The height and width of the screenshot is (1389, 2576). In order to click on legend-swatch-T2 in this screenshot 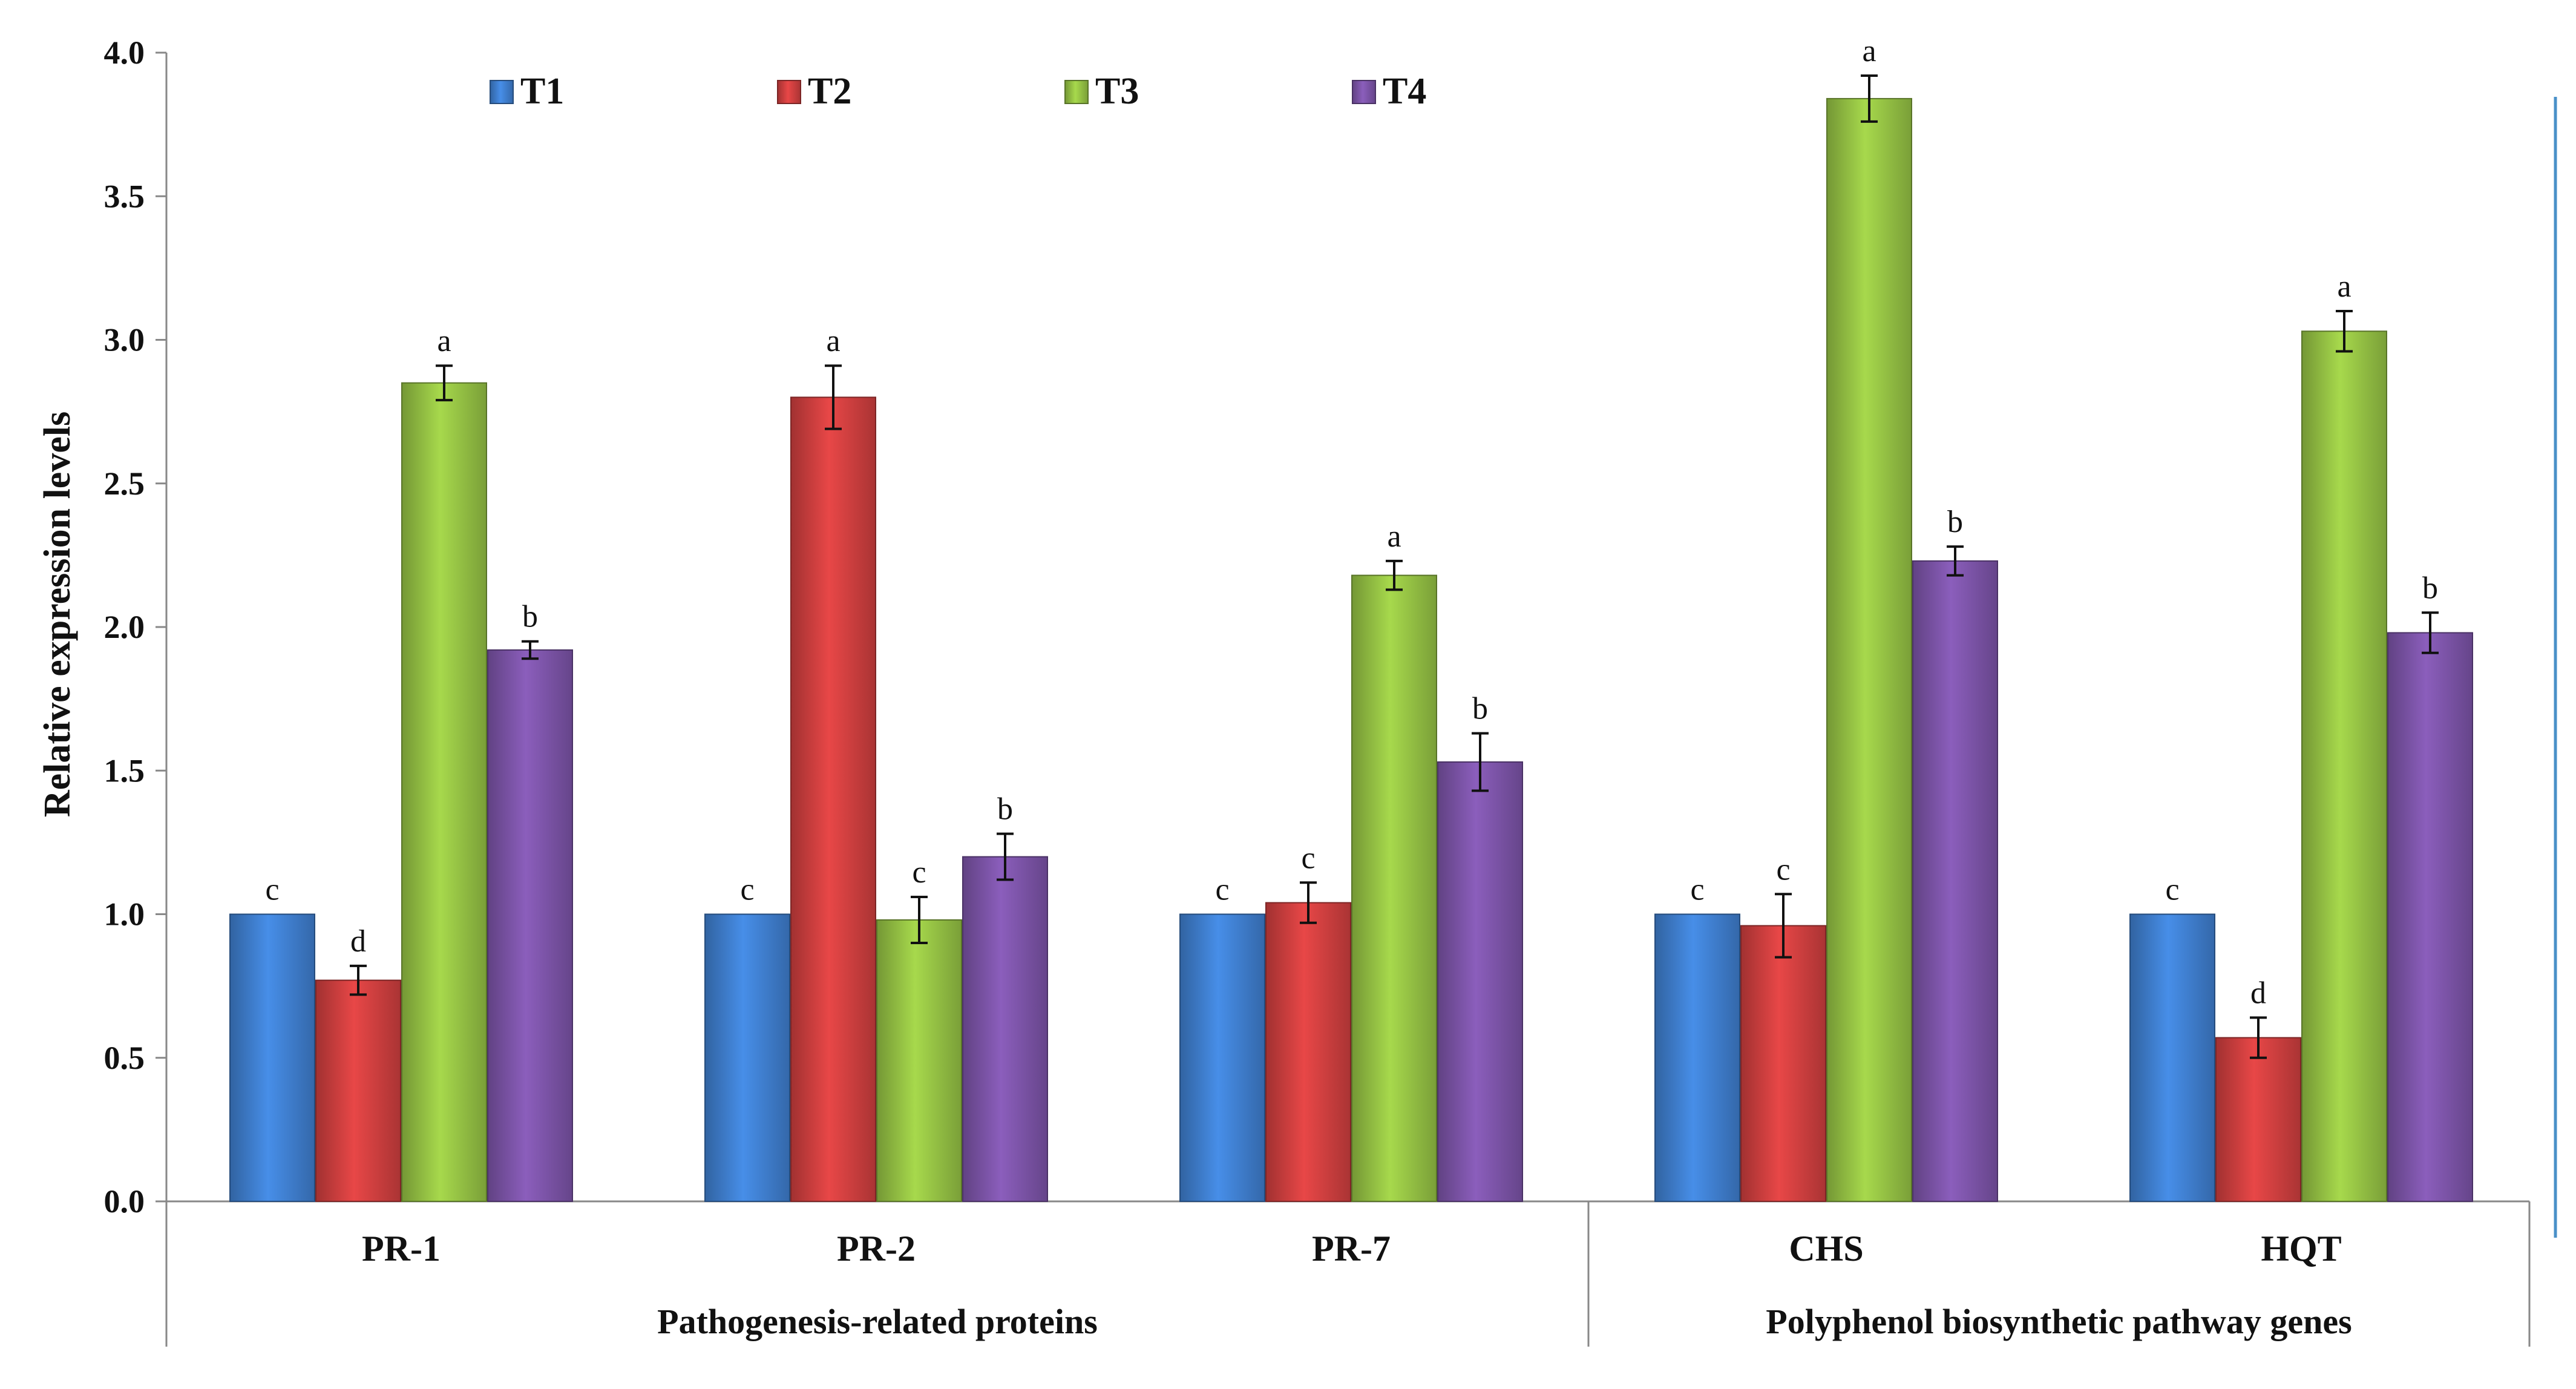, I will do `click(789, 92)`.